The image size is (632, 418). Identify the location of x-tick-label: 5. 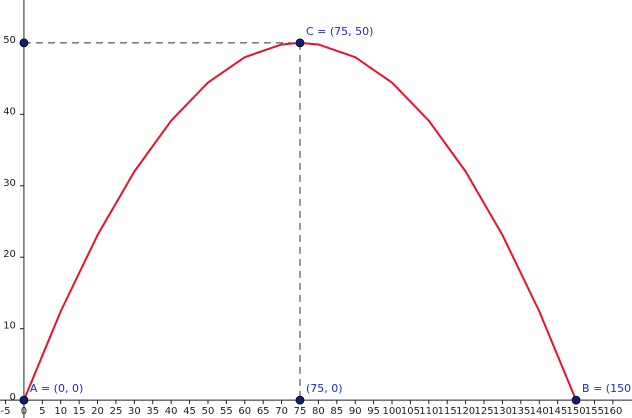
(42, 411).